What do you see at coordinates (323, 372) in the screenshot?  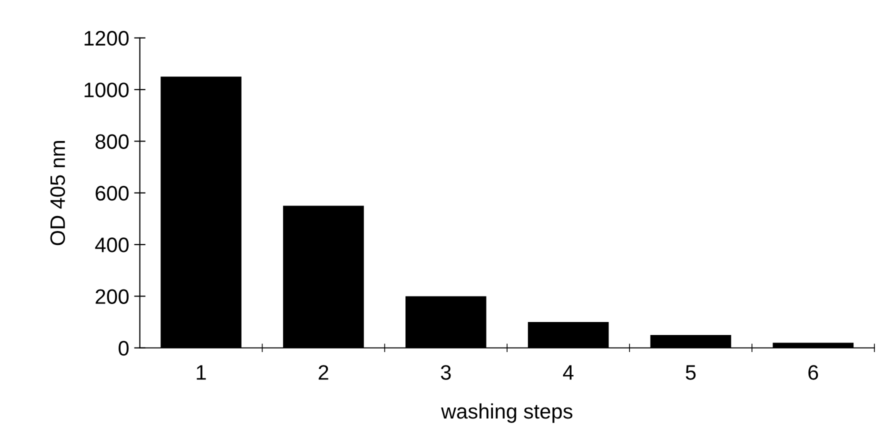 I see `x-tick-label: 2` at bounding box center [323, 372].